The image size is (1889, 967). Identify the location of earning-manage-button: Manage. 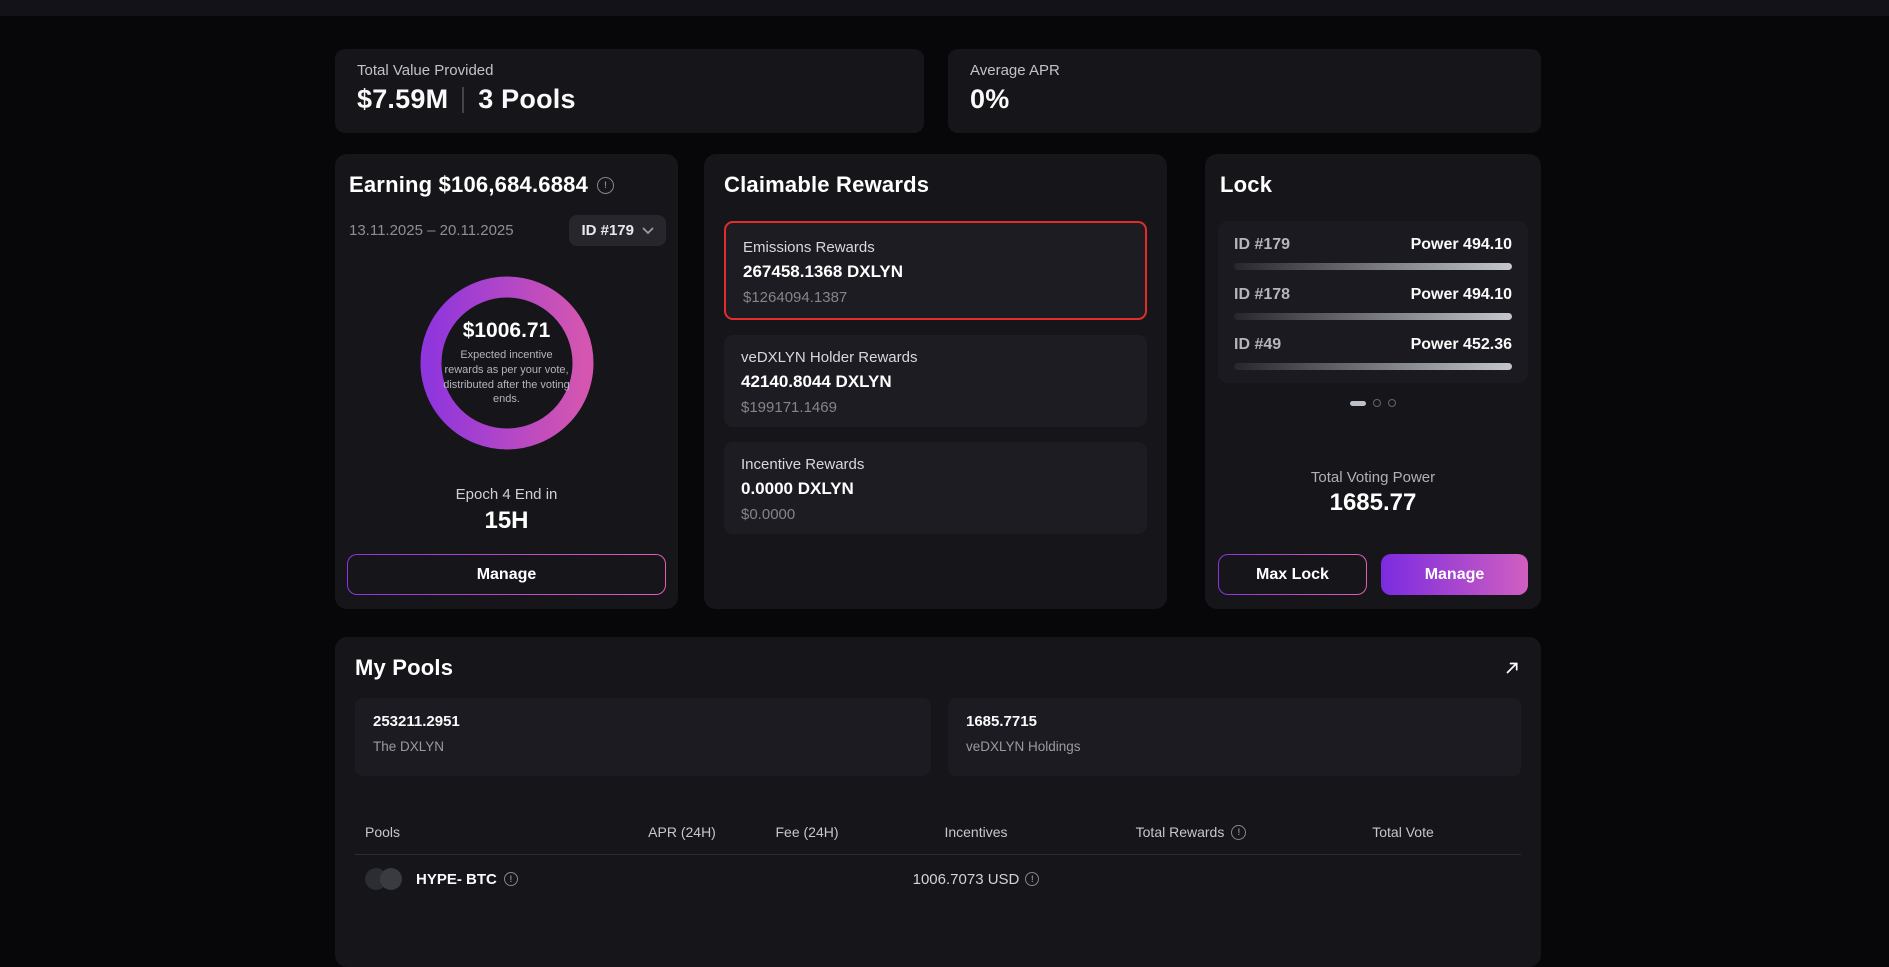
(506, 574).